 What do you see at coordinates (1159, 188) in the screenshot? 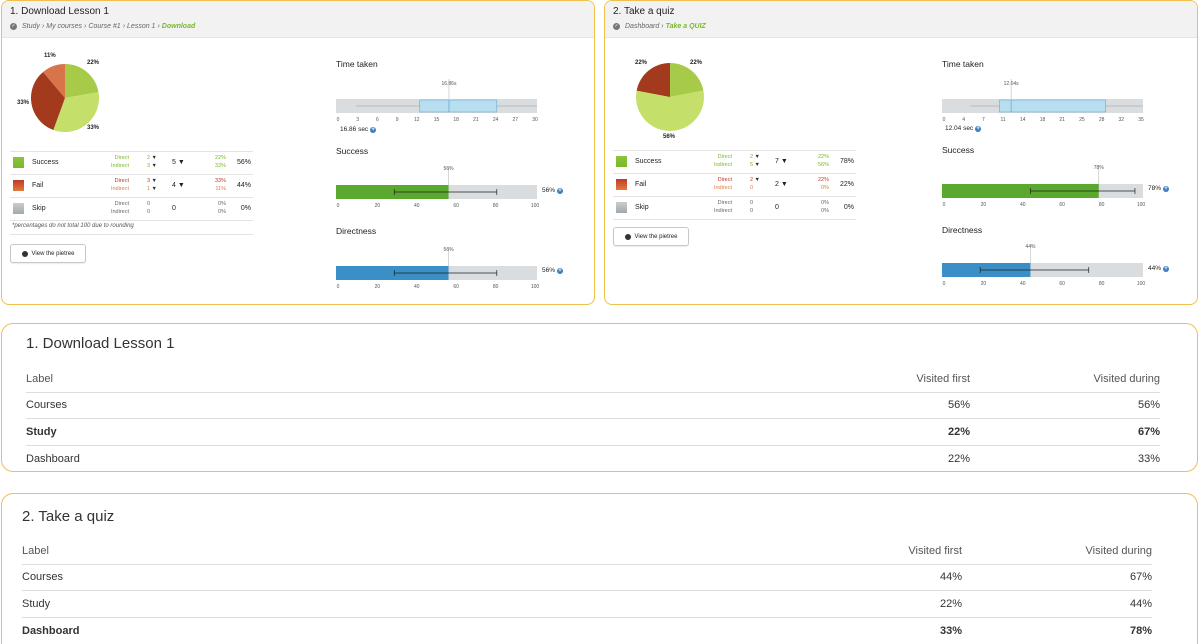
I see `success-value: 78% +` at bounding box center [1159, 188].